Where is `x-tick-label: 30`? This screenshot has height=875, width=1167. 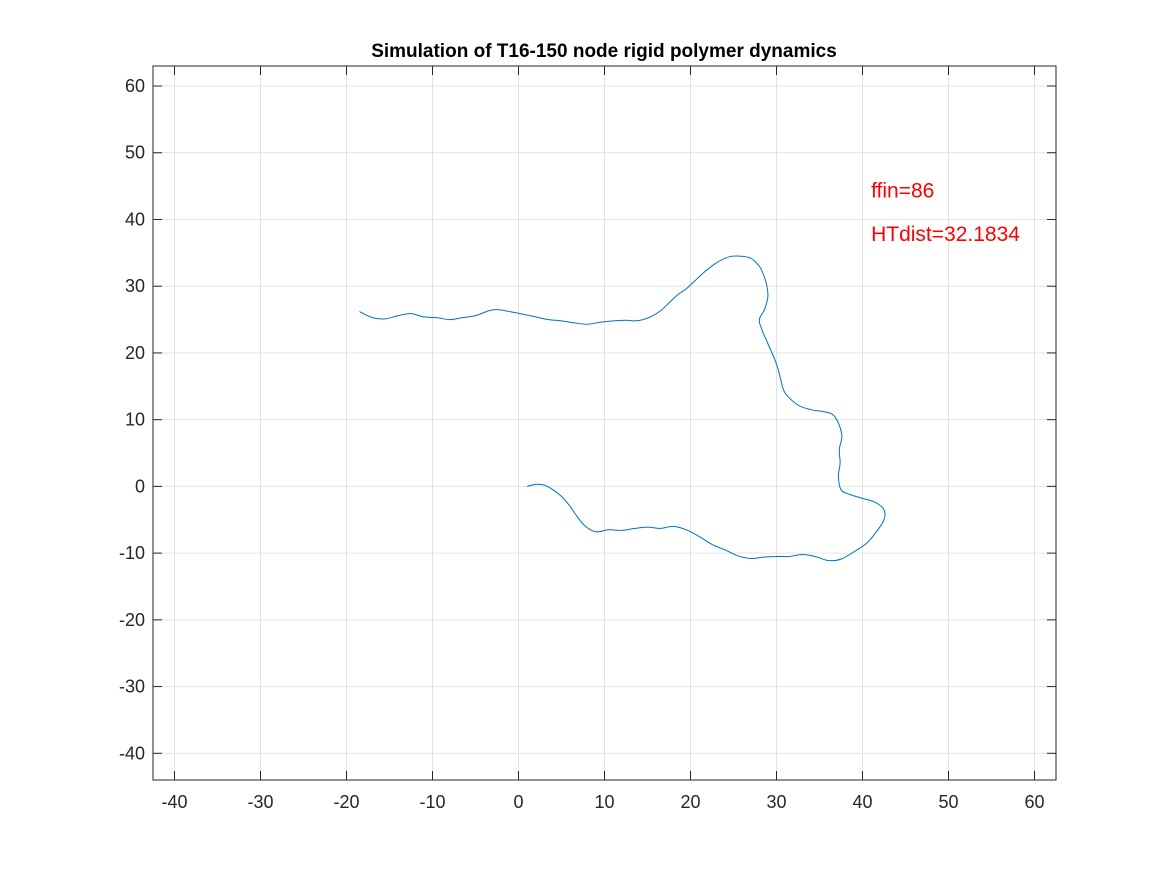 x-tick-label: 30 is located at coordinates (776, 802).